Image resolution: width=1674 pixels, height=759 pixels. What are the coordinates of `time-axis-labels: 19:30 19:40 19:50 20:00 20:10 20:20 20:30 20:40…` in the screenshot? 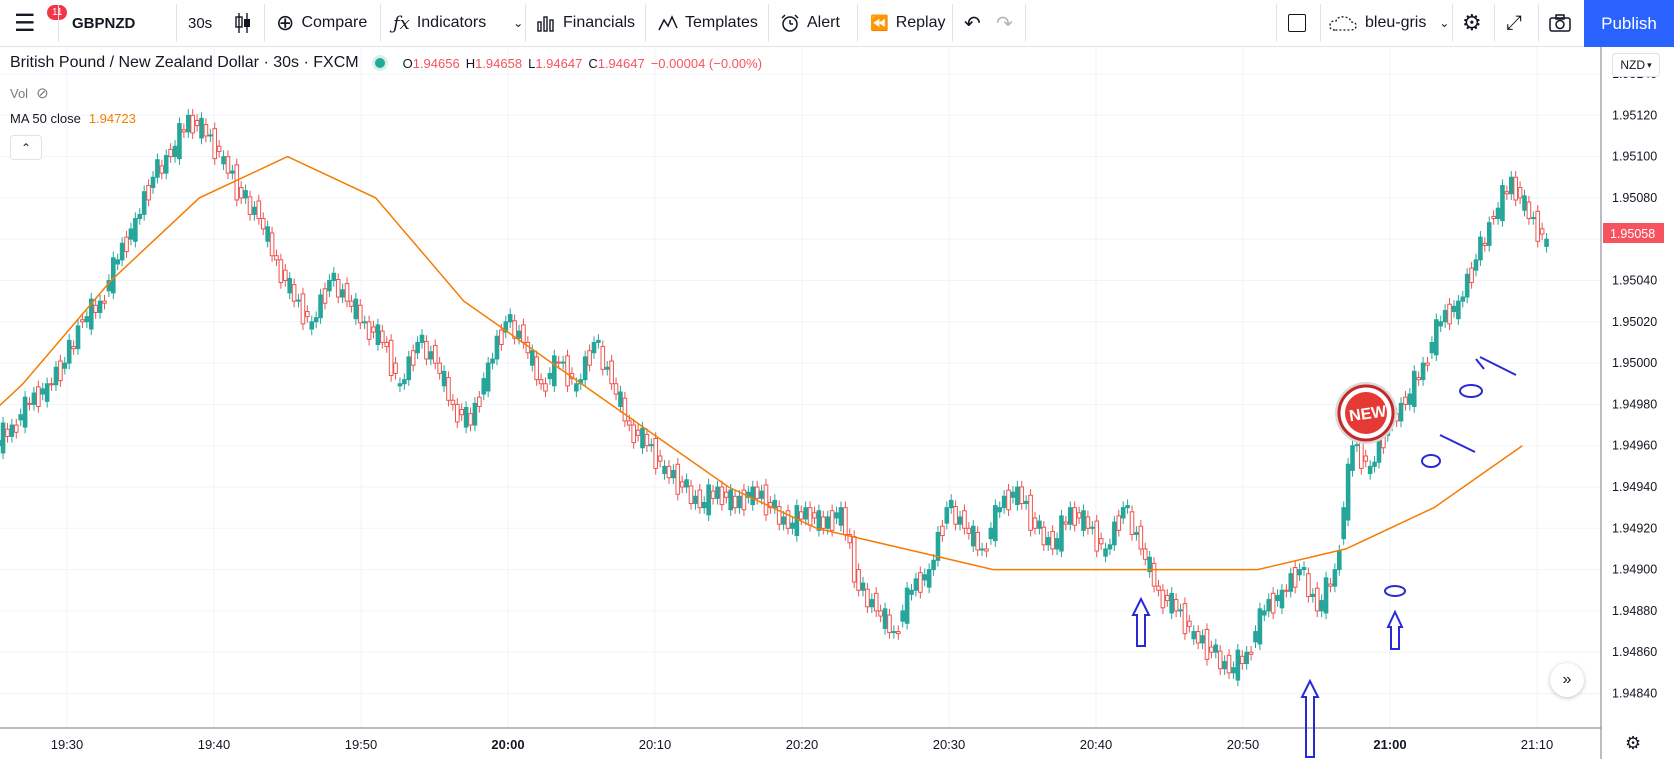 It's located at (802, 744).